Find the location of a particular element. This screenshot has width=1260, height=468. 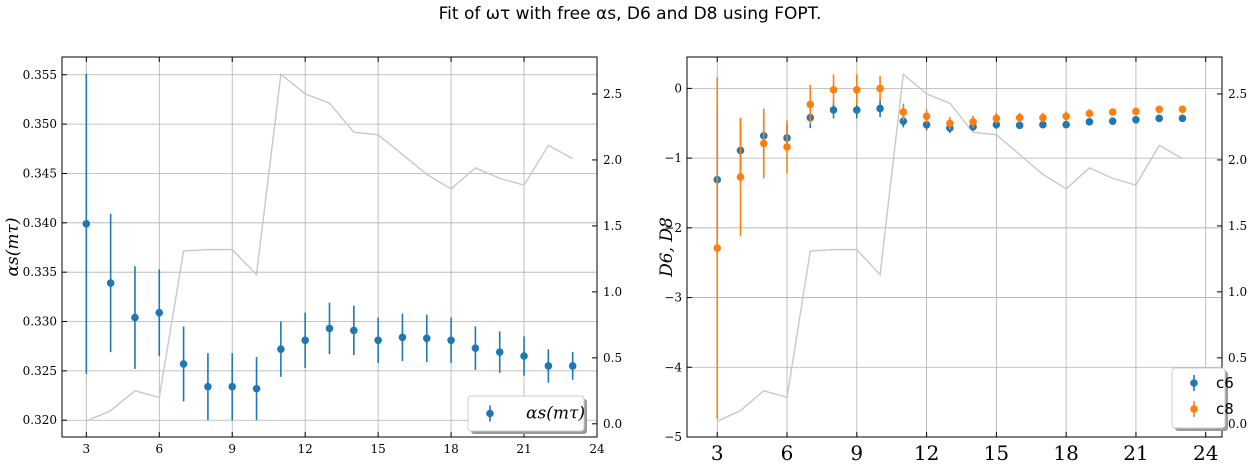

legend-box is located at coordinates (1198, 398).